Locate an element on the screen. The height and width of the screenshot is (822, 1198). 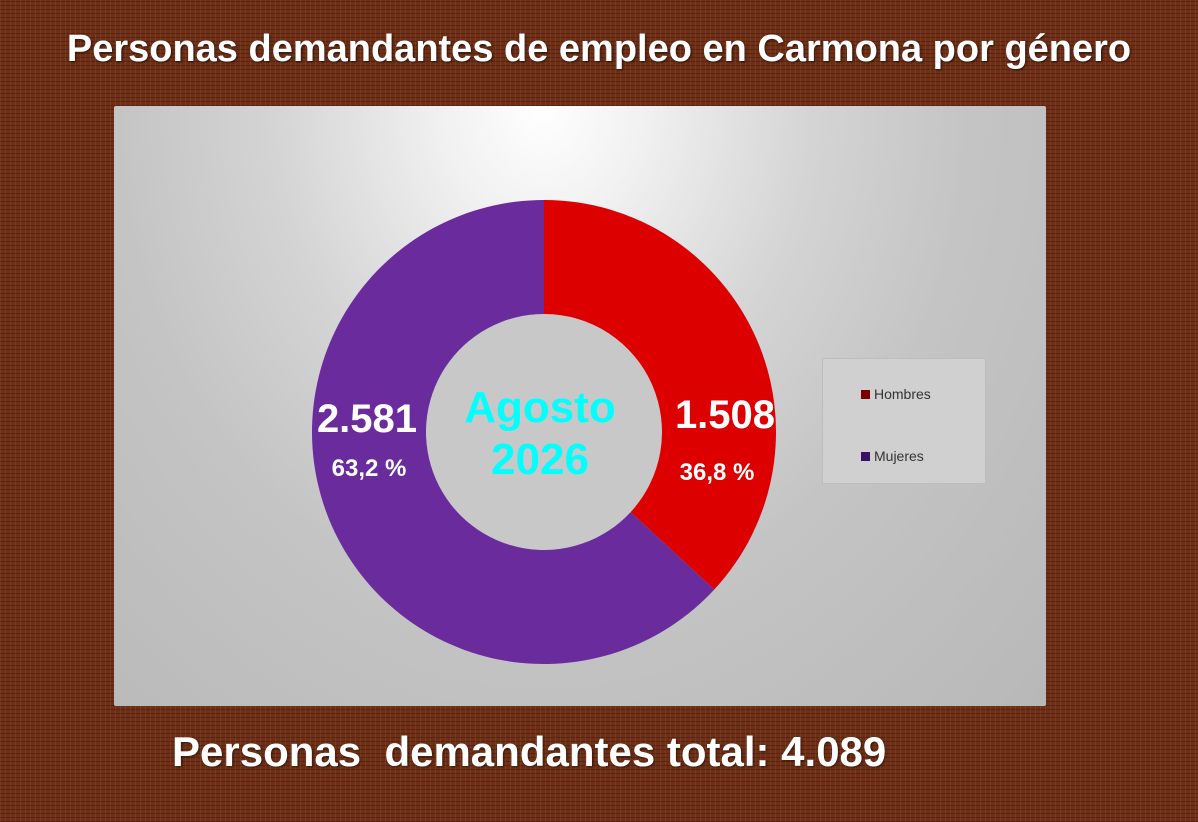
center-label-year: 2026 is located at coordinates (540, 459).